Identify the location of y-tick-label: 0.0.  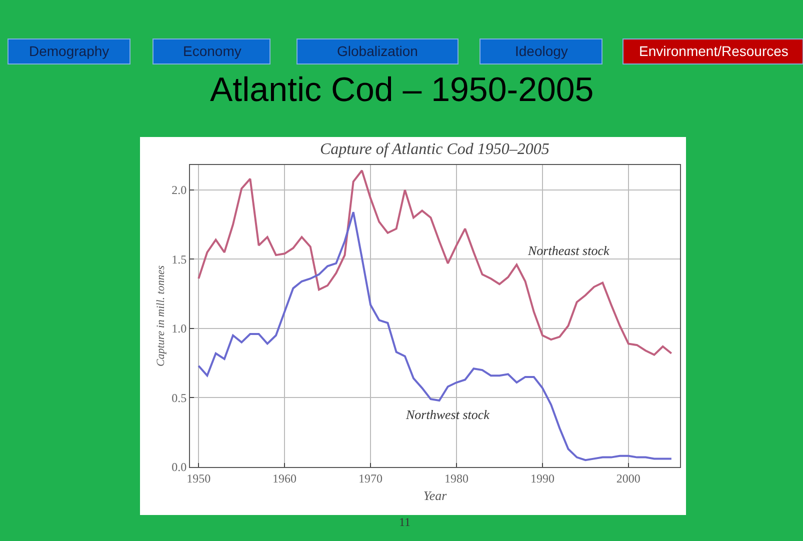
(179, 467).